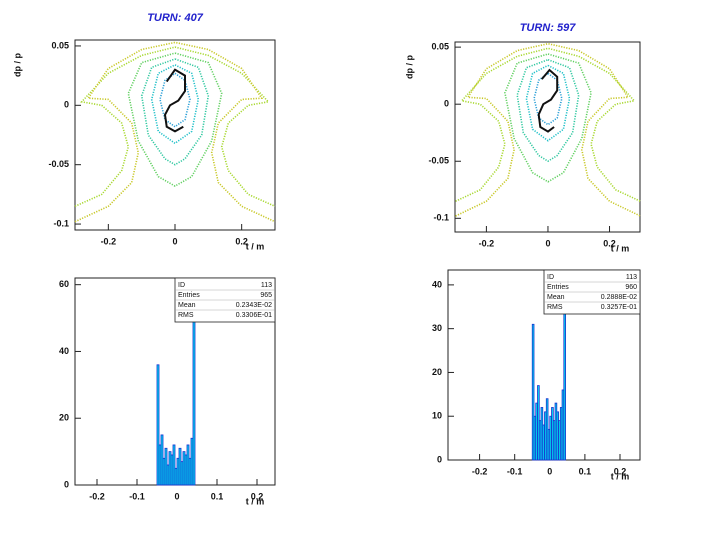 This screenshot has height=540, width=720. I want to click on stats-value: 965, so click(266, 295).